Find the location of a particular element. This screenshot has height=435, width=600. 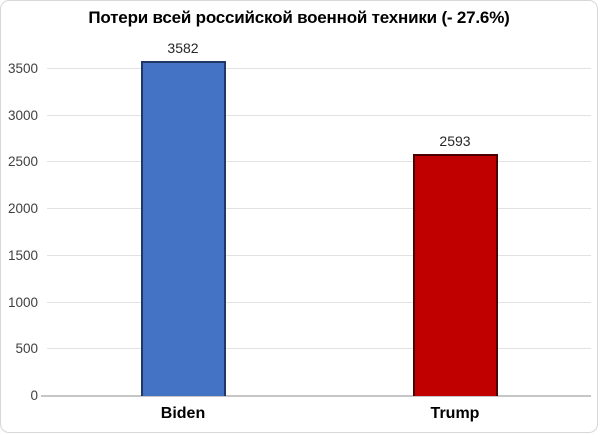

x-axis-line is located at coordinates (316, 396).